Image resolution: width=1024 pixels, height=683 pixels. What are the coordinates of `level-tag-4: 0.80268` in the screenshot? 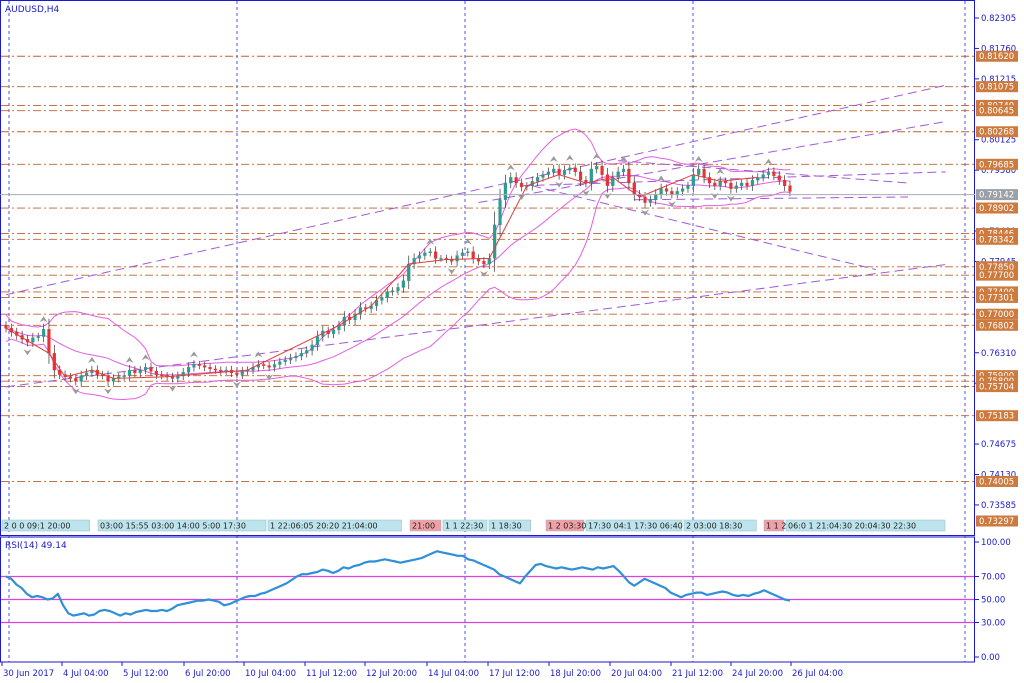 It's located at (997, 132).